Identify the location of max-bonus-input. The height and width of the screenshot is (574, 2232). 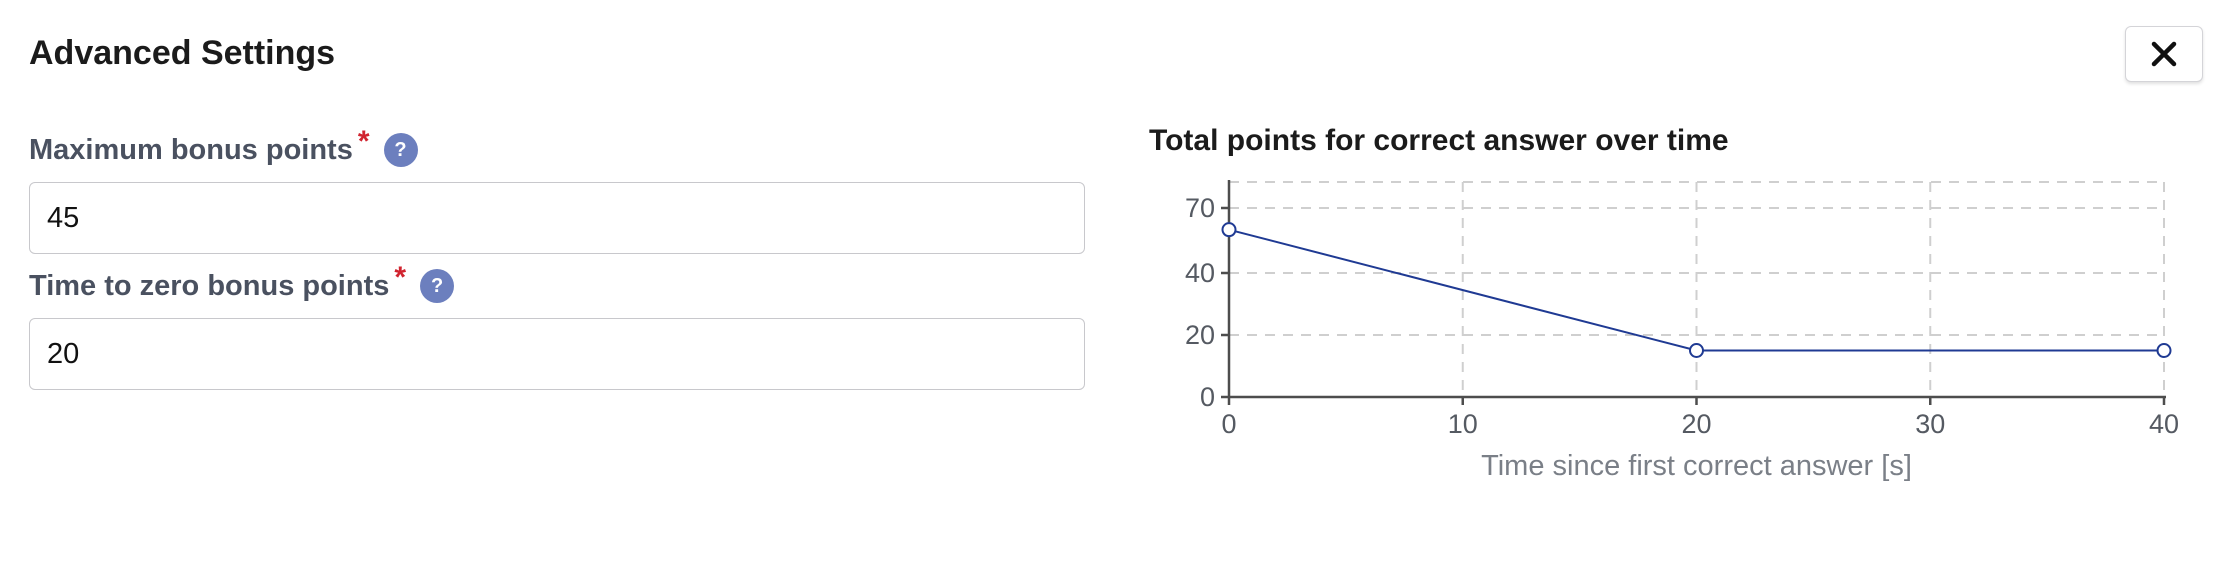
(557, 218).